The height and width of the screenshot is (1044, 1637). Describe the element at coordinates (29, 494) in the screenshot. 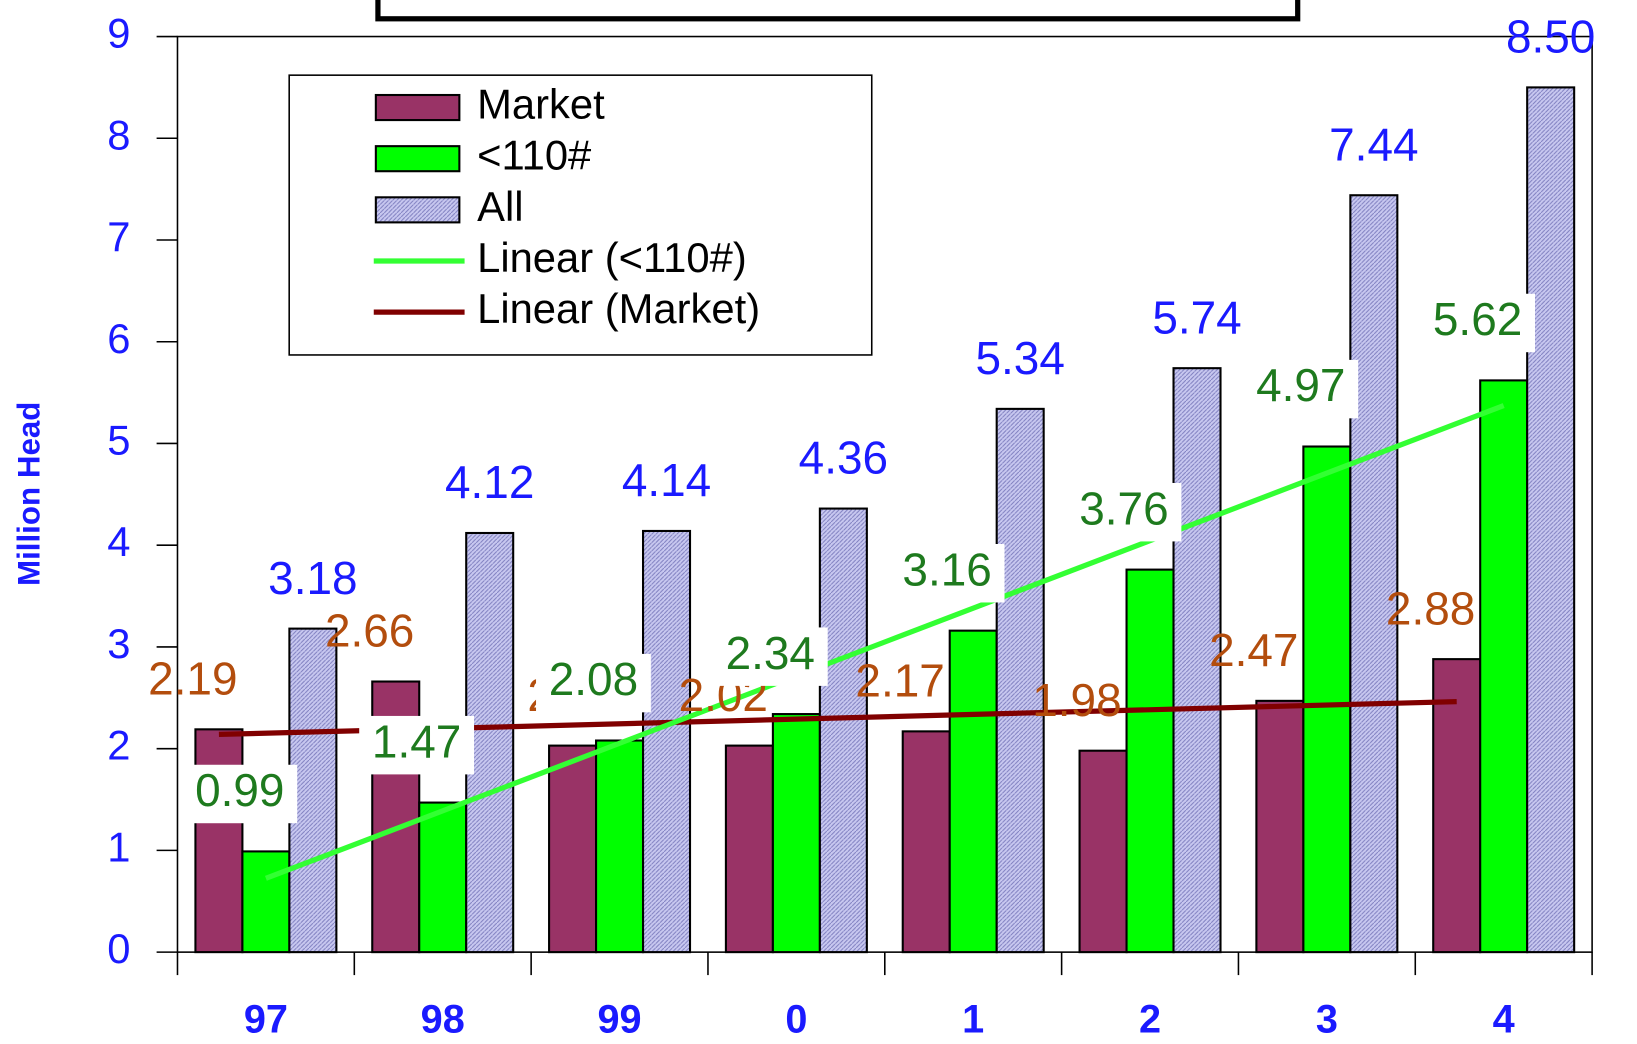

I see `y-axis-label: Million Head` at that location.